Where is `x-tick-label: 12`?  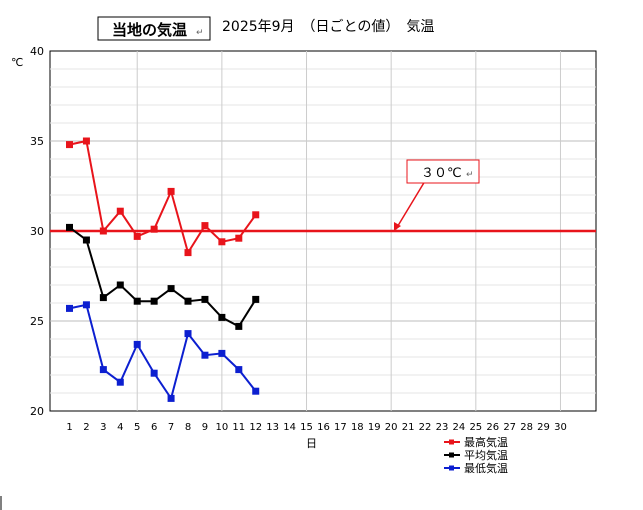
x-tick-label: 12 is located at coordinates (255, 427).